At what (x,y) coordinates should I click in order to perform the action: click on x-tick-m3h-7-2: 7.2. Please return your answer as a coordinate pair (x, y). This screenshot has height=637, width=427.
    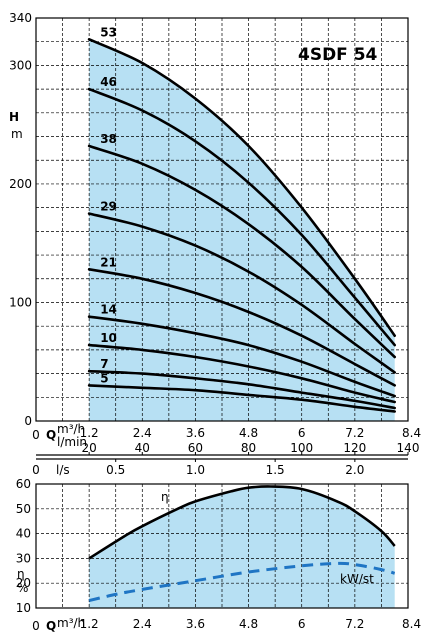
    Looking at the image, I should click on (354, 433).